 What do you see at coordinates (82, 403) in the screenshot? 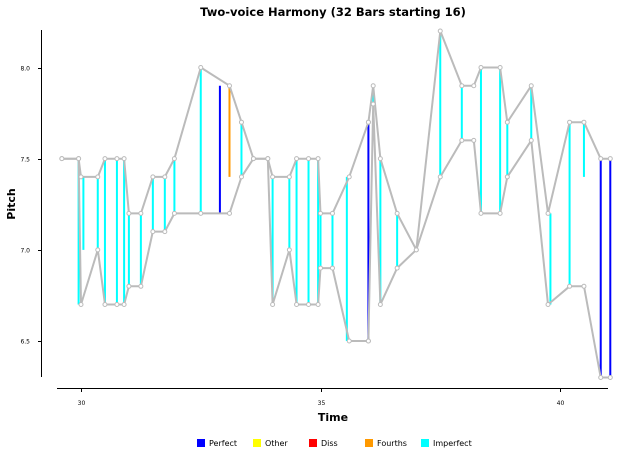
I see `x-tick-label: 30` at bounding box center [82, 403].